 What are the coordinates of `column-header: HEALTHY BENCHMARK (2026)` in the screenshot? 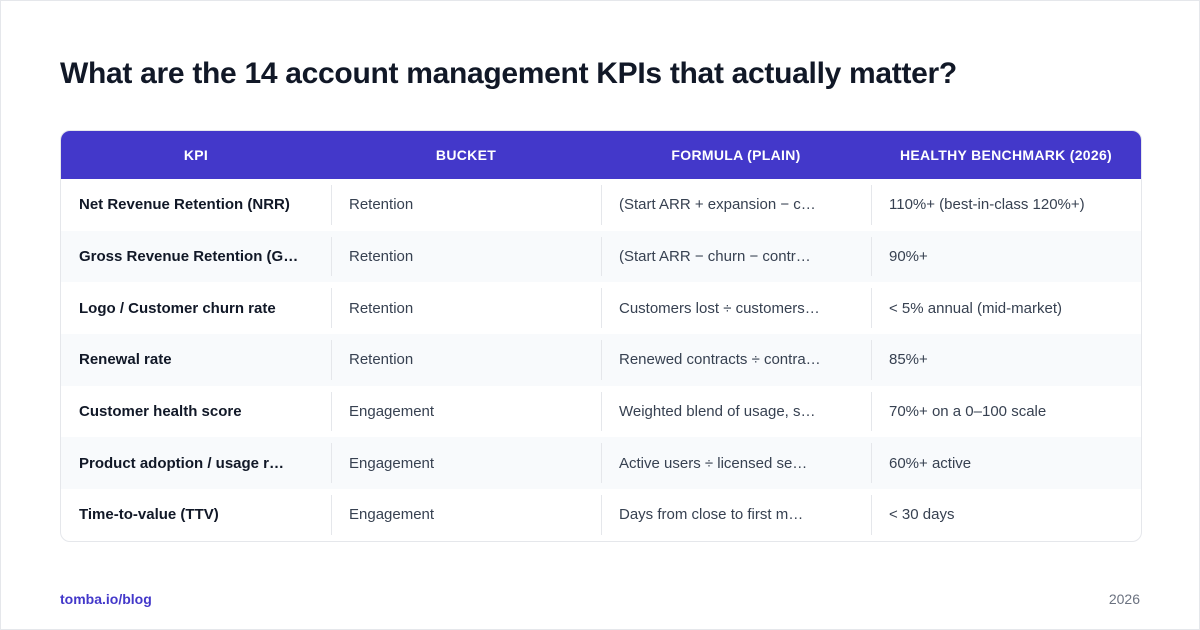 It's located at (1006, 155).